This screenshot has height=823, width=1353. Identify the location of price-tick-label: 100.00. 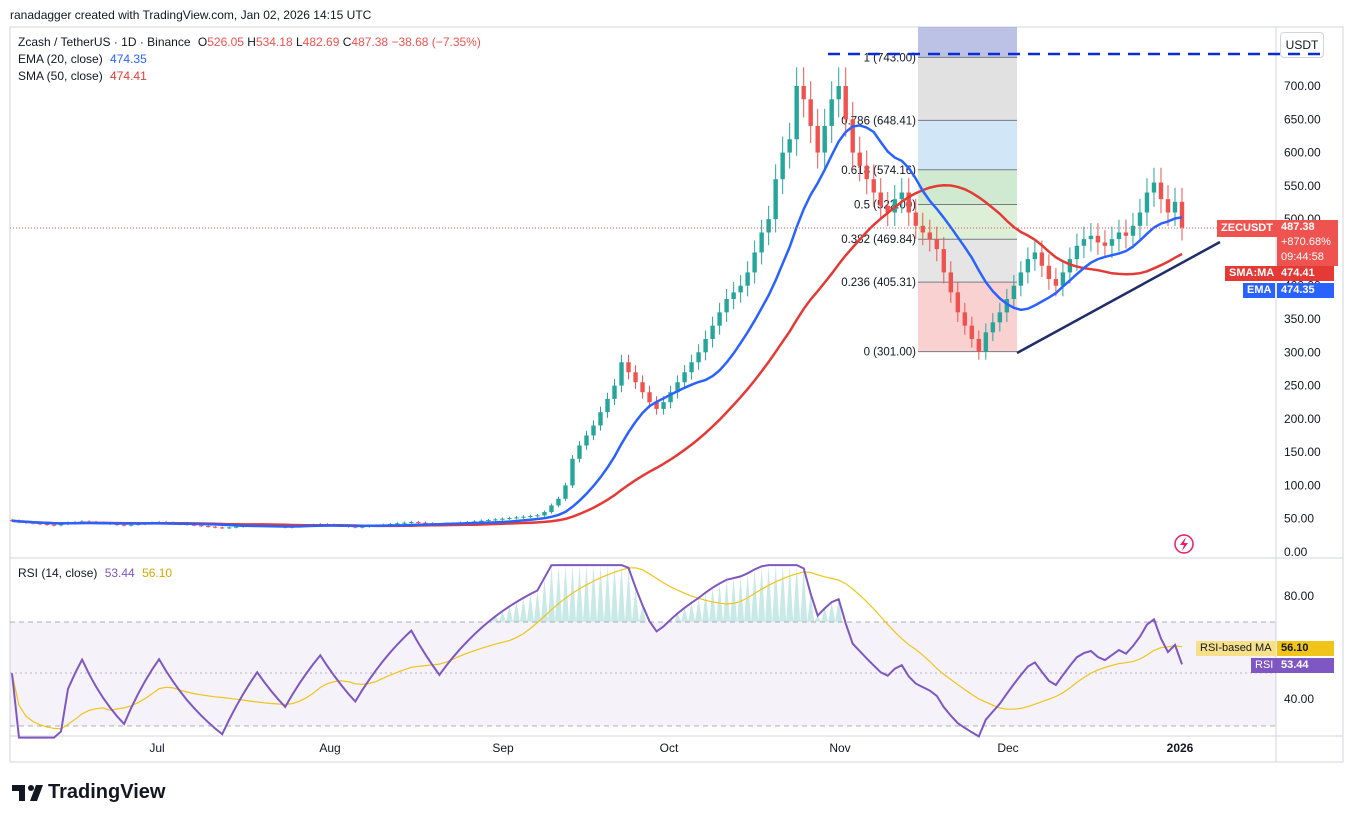
(1302, 485).